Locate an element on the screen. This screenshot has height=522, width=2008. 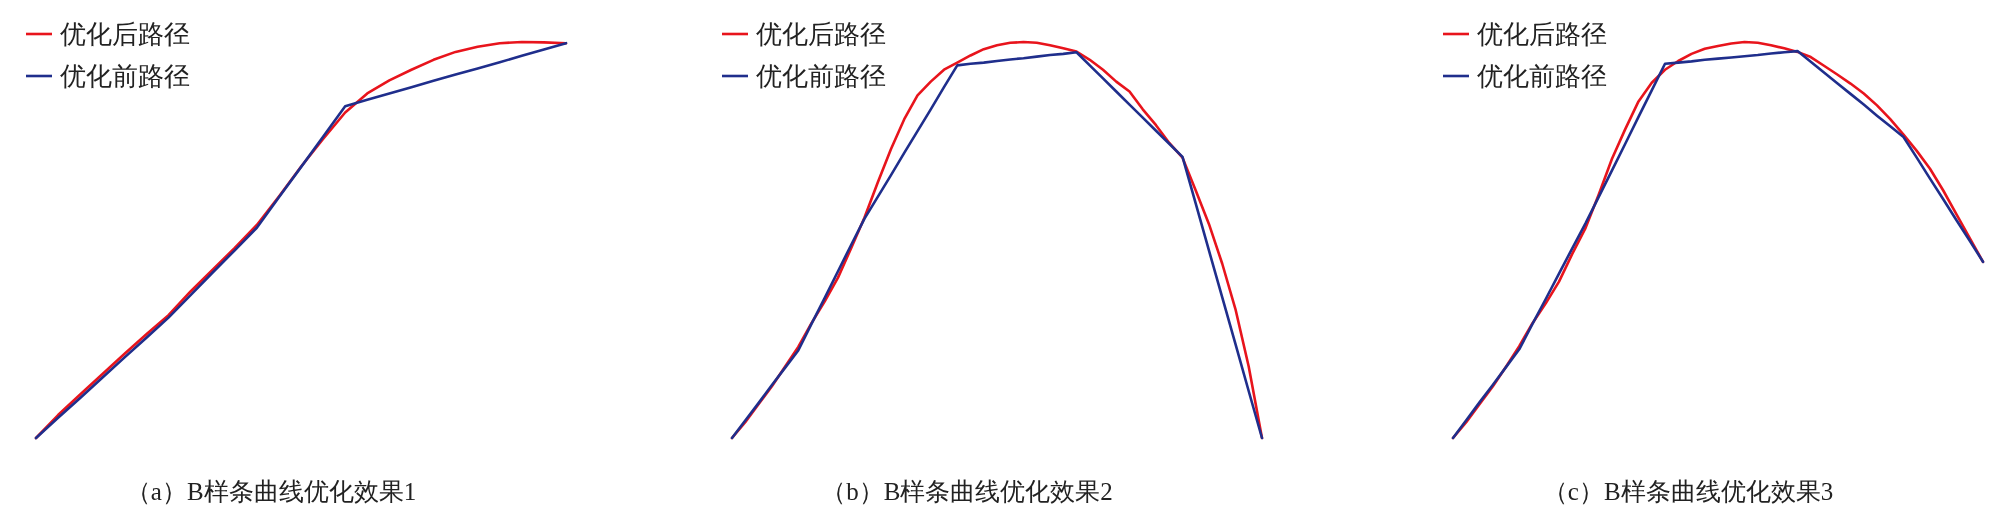
text: （c）B样条曲线优化效果3 is located at coordinates (1688, 491).